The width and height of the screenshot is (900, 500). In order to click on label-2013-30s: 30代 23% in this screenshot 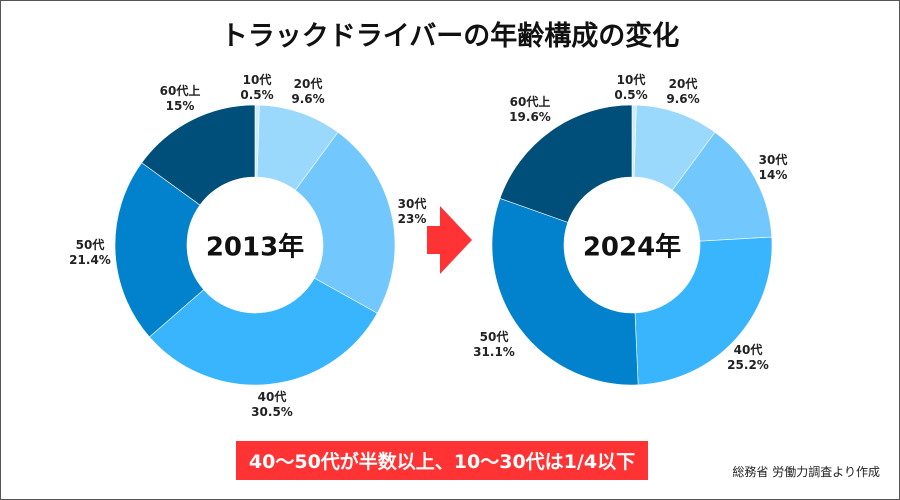, I will do `click(412, 211)`.